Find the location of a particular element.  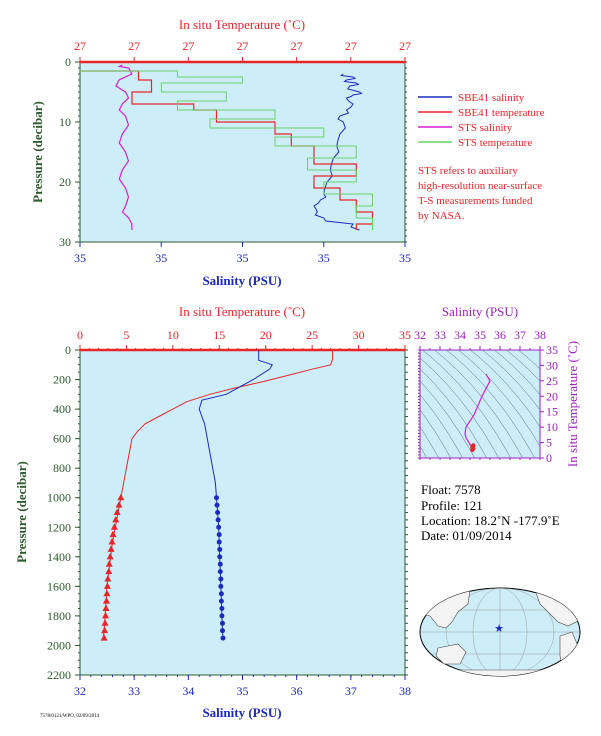

top-panel-pressure-axis-title: Pressure (decibar) is located at coordinates (37, 152).